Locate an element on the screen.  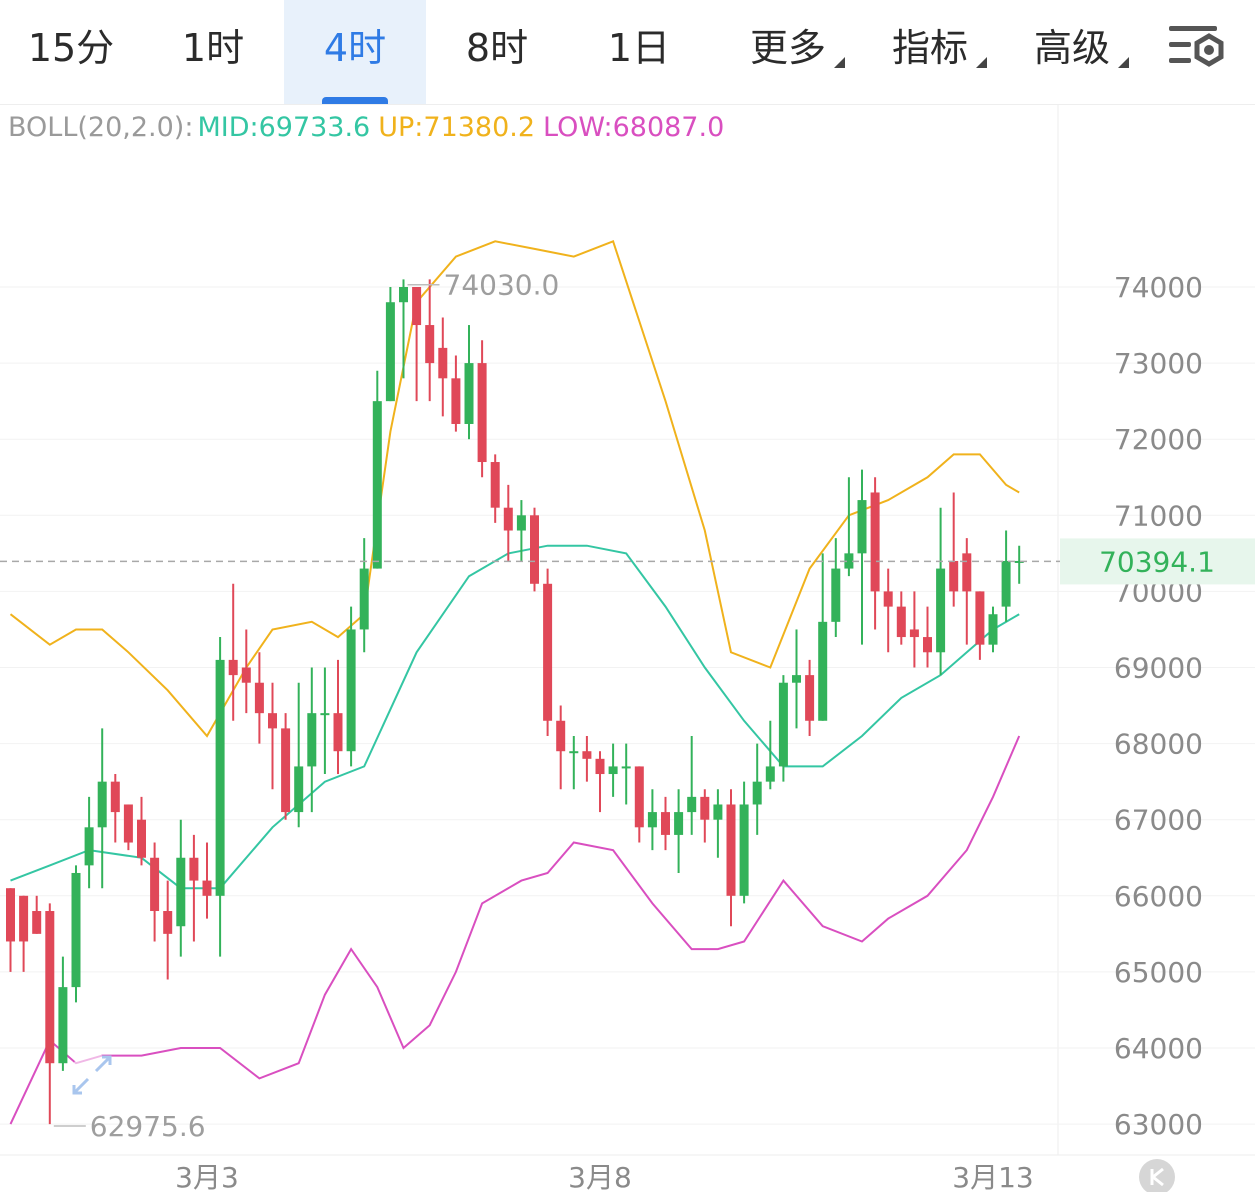
low-price-label: 62975.6 is located at coordinates (148, 1126).